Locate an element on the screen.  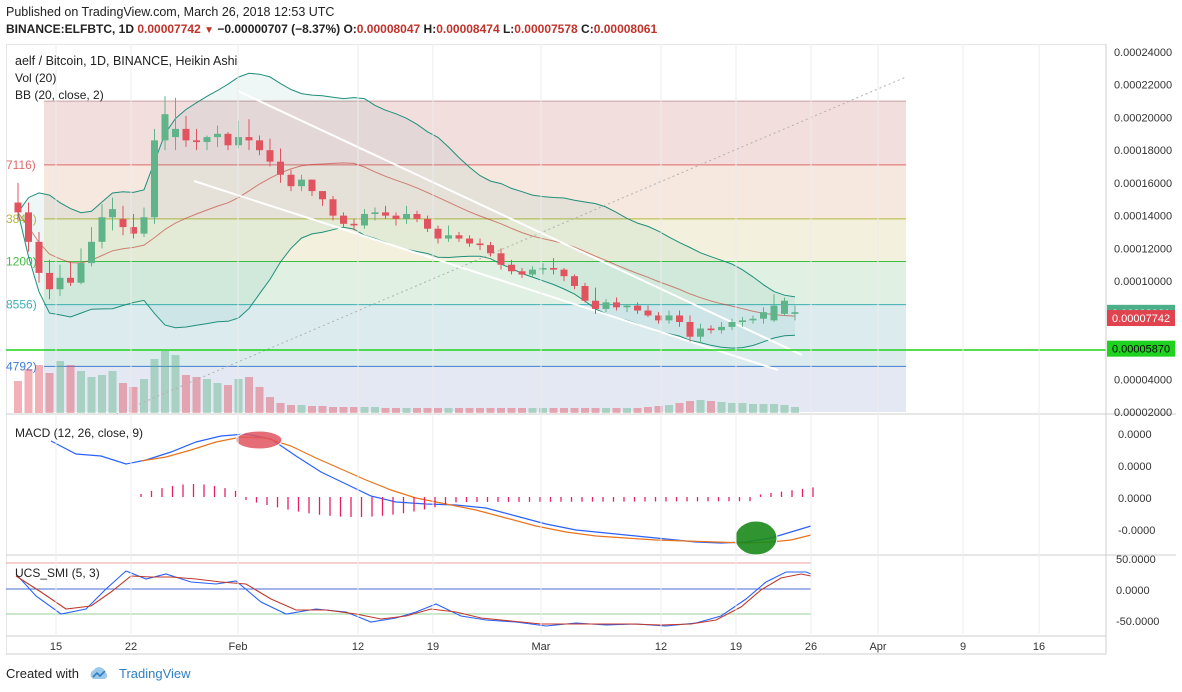
smi-line is located at coordinates (413, 598).